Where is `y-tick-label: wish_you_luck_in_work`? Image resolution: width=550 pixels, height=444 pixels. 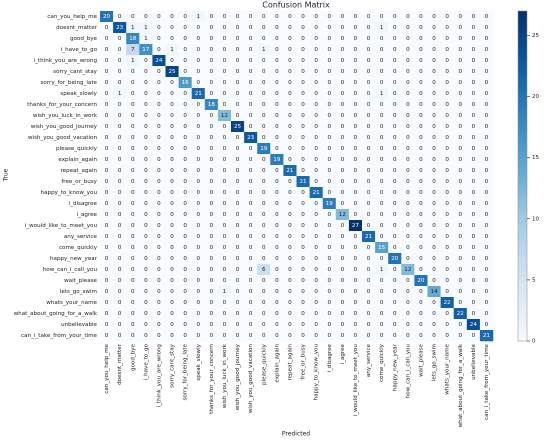 y-tick-label: wish_you_luck_in_work is located at coordinates (65, 116).